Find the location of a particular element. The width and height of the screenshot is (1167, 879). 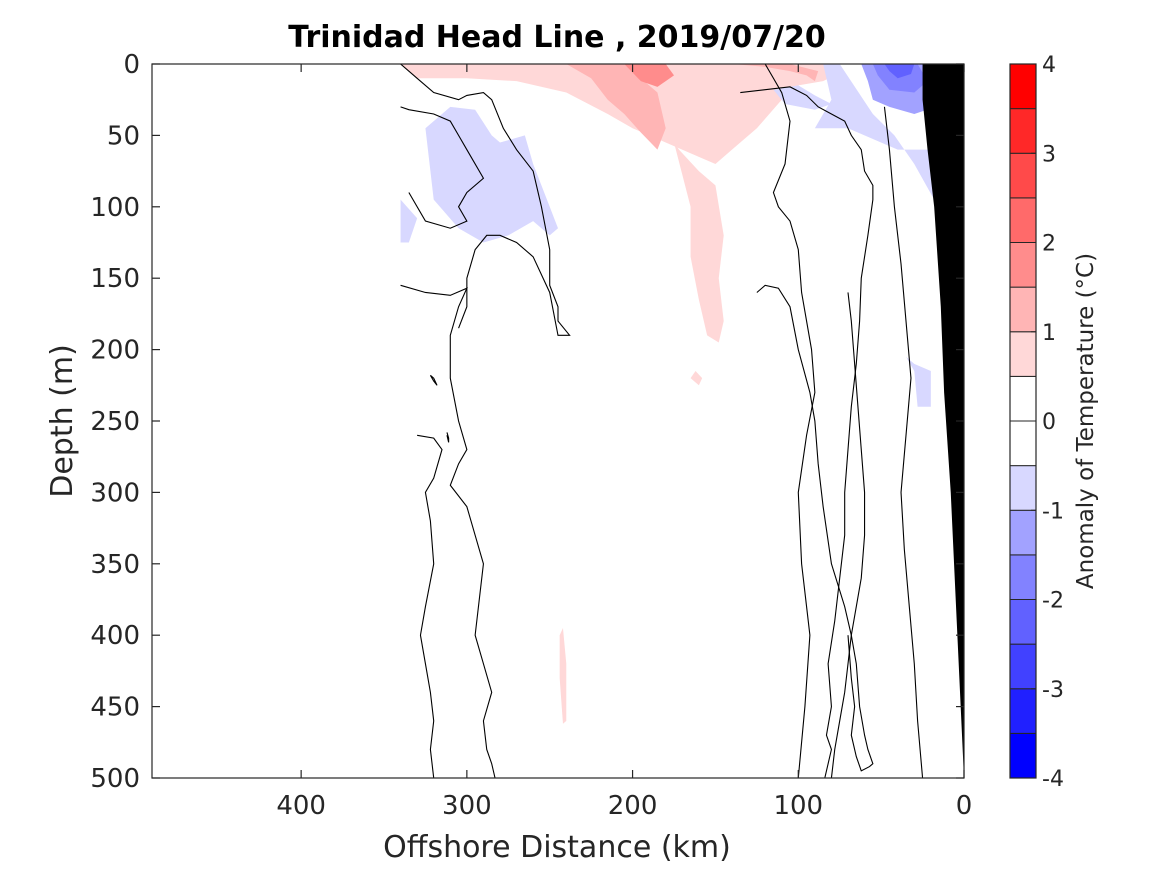

y-tick-label: 300 is located at coordinates (115, 493).